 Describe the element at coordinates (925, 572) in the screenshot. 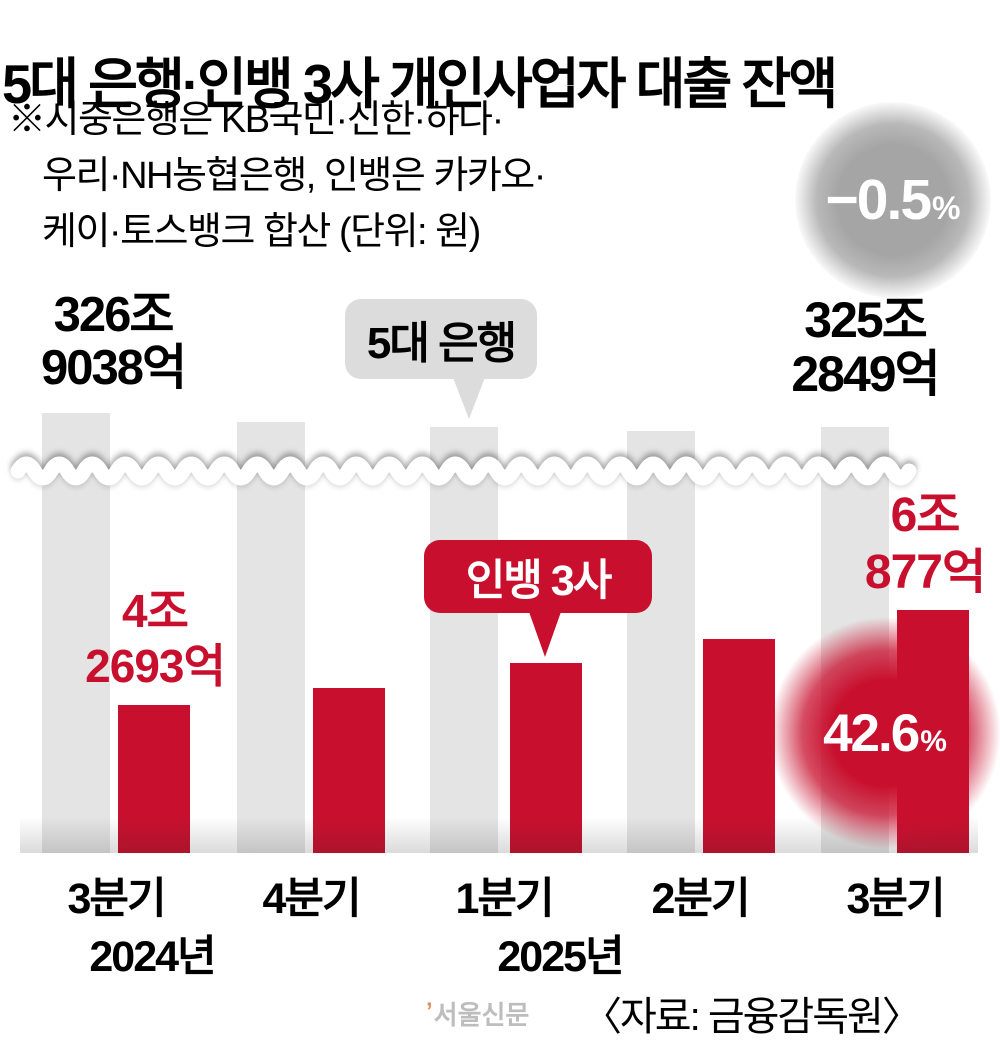

I see `ibank3-end-line2: 877억` at that location.